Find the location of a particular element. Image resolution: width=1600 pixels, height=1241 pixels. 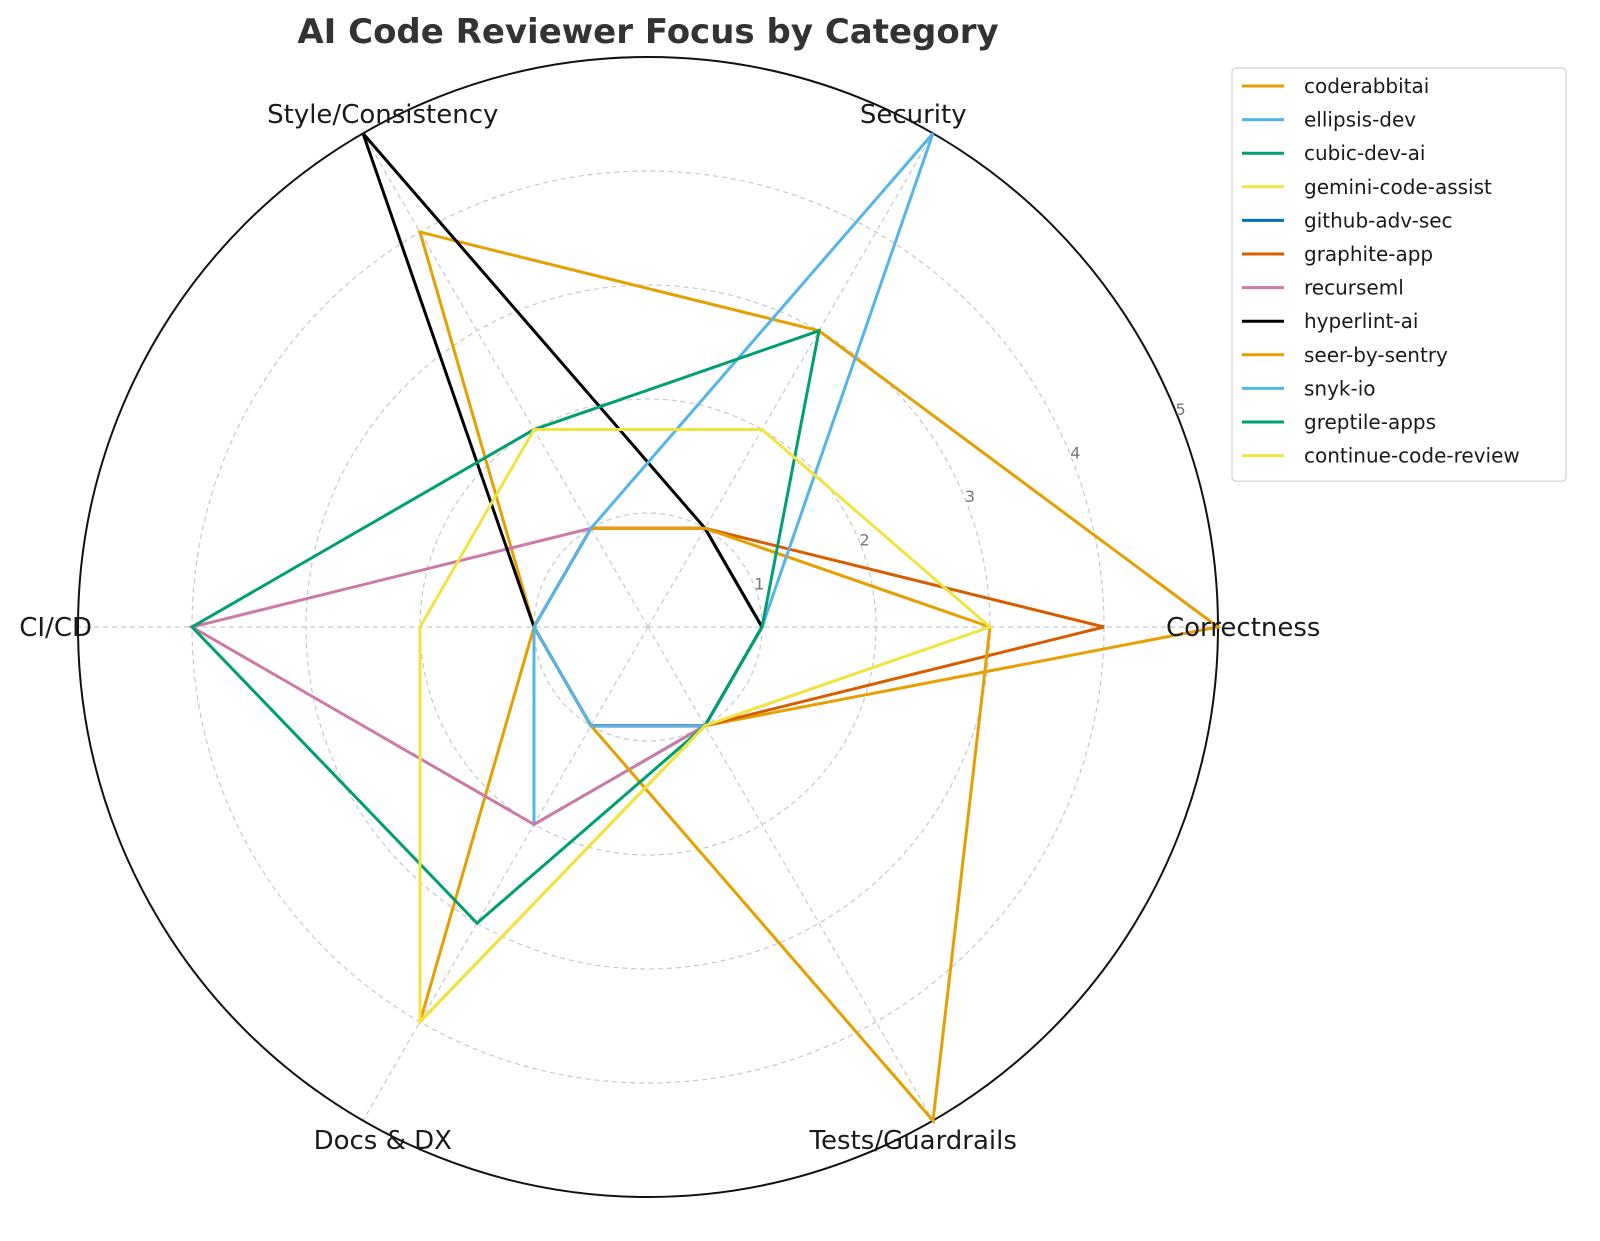

legend-label-greptile-apps: greptile-apps is located at coordinates (1370, 422).